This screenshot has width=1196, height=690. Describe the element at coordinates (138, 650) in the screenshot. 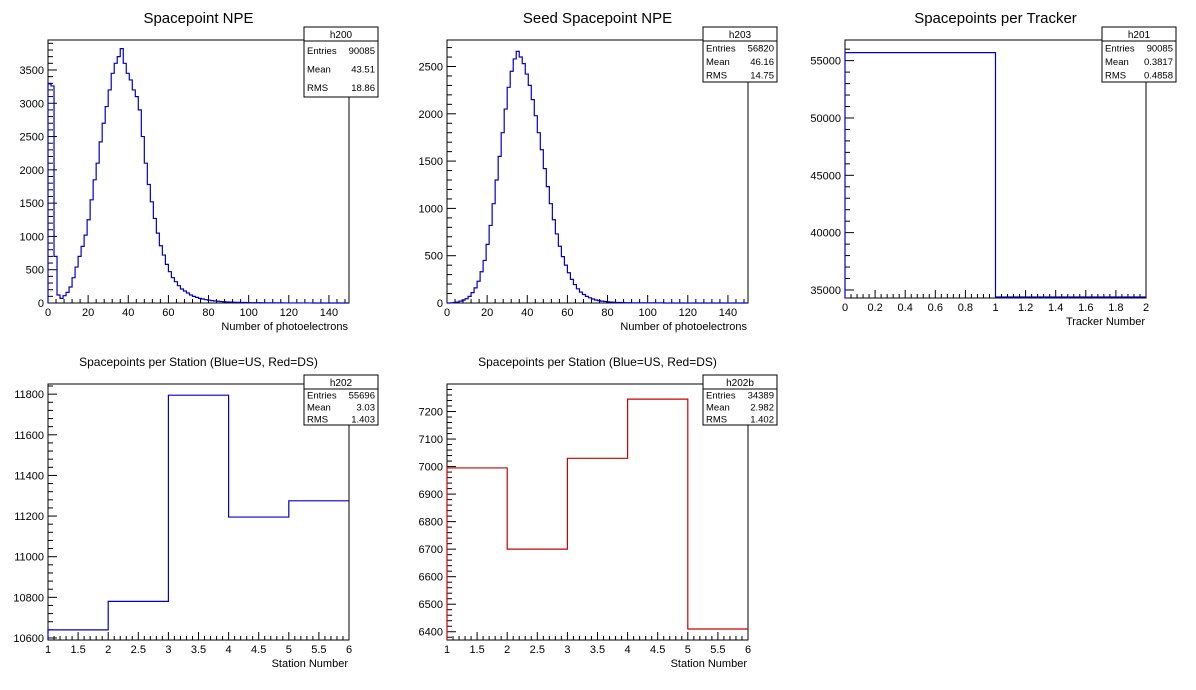

I see `x-tick-label: 2.5` at that location.